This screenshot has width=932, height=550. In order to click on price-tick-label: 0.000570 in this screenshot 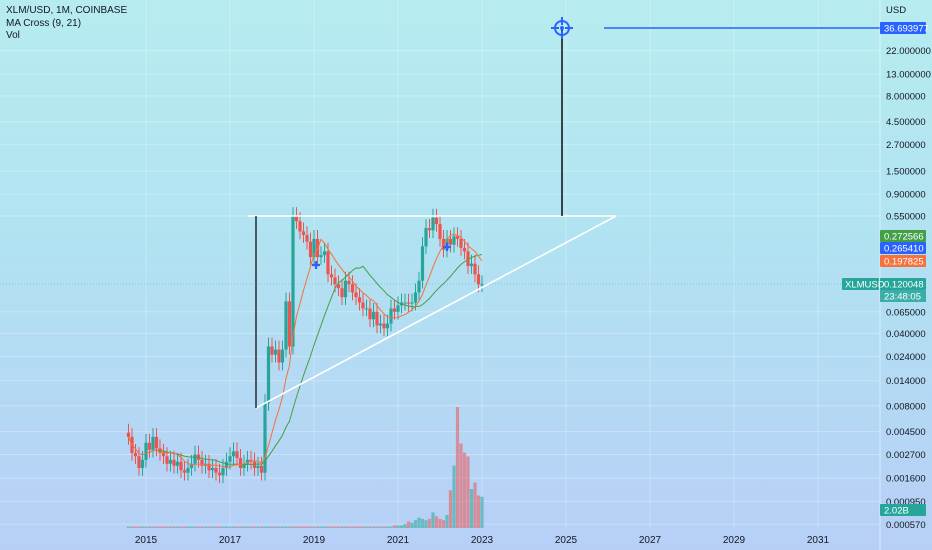, I will do `click(906, 525)`.